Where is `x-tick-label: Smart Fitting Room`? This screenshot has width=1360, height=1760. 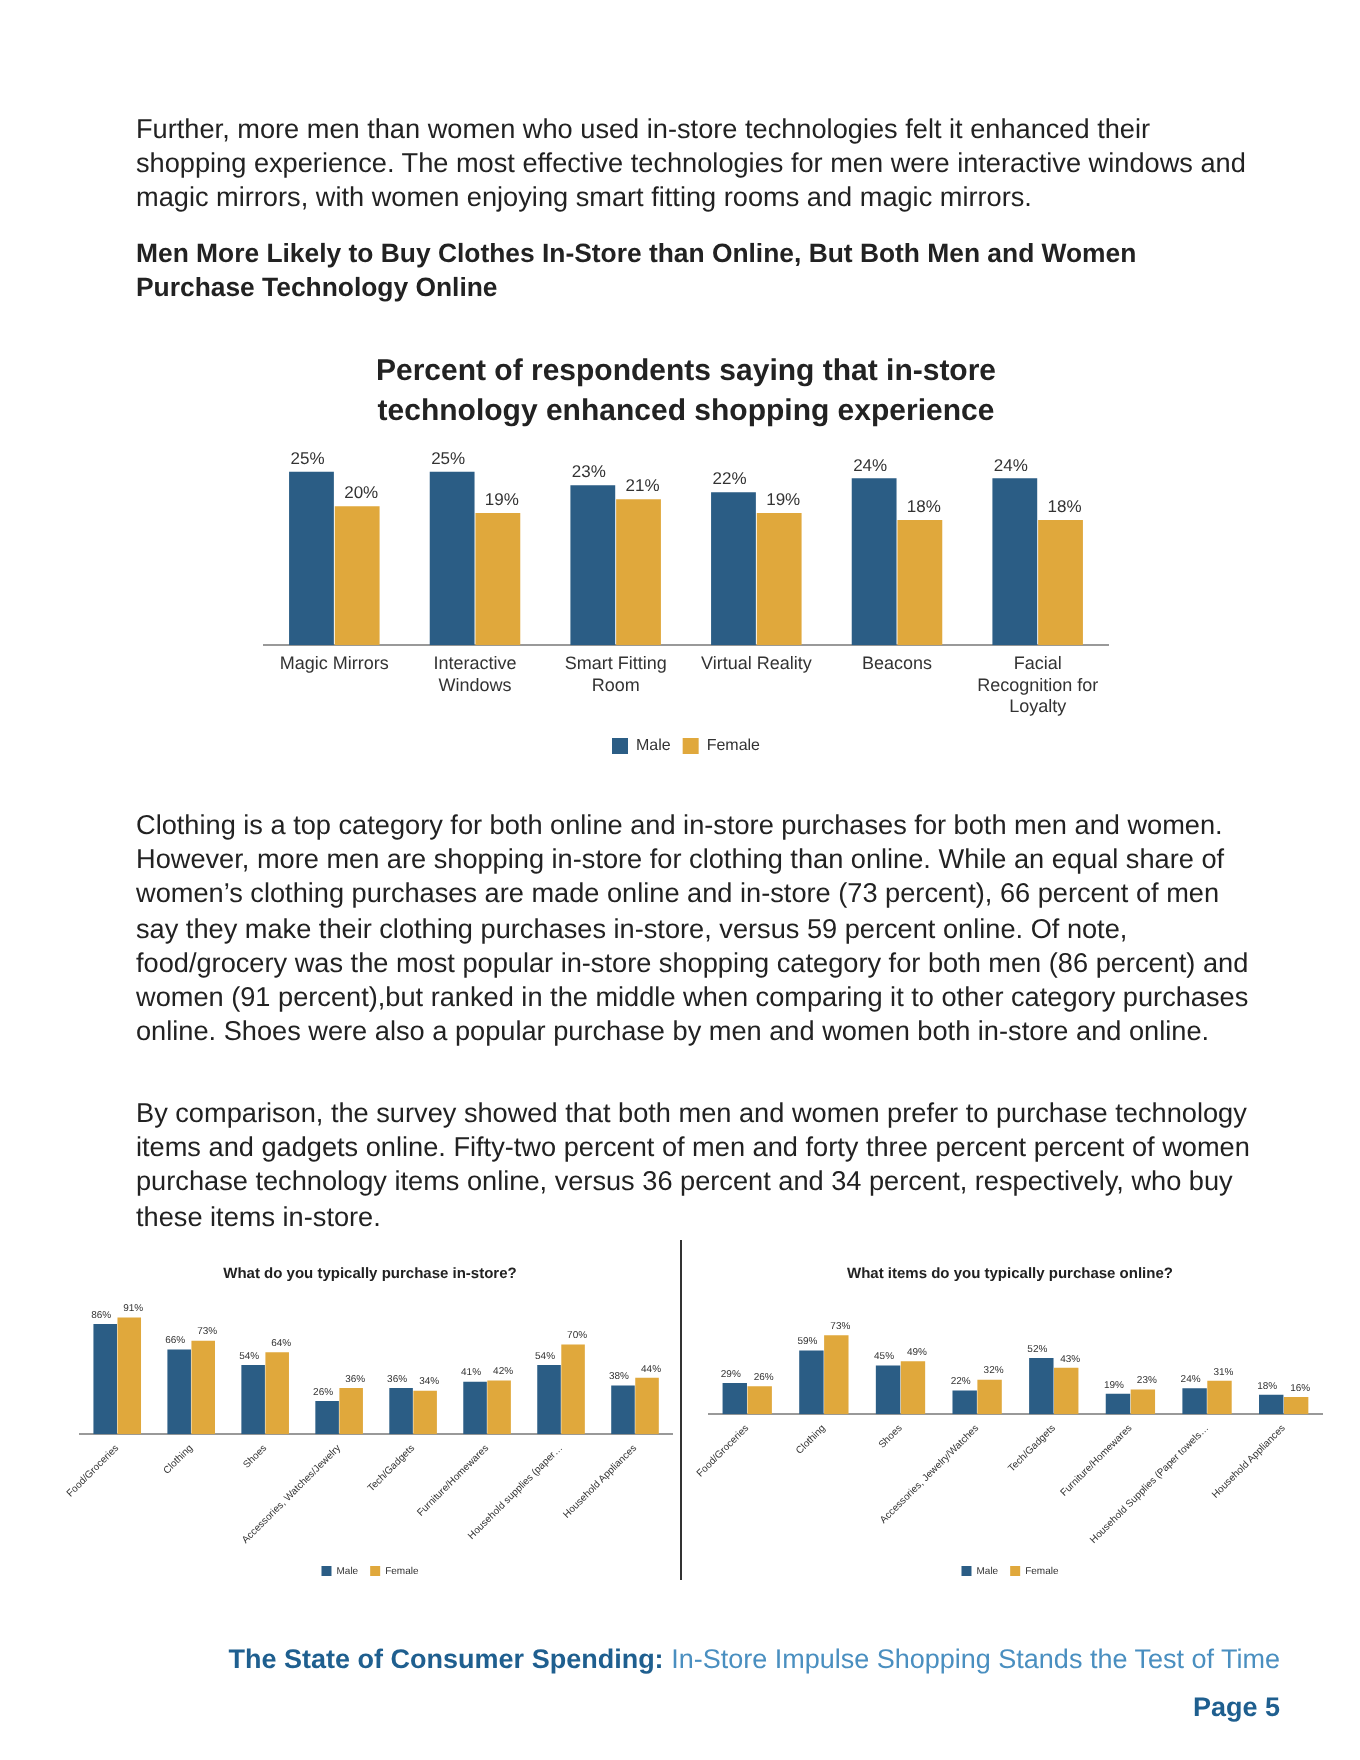
x-tick-label: Smart Fitting Room is located at coordinates (615, 672).